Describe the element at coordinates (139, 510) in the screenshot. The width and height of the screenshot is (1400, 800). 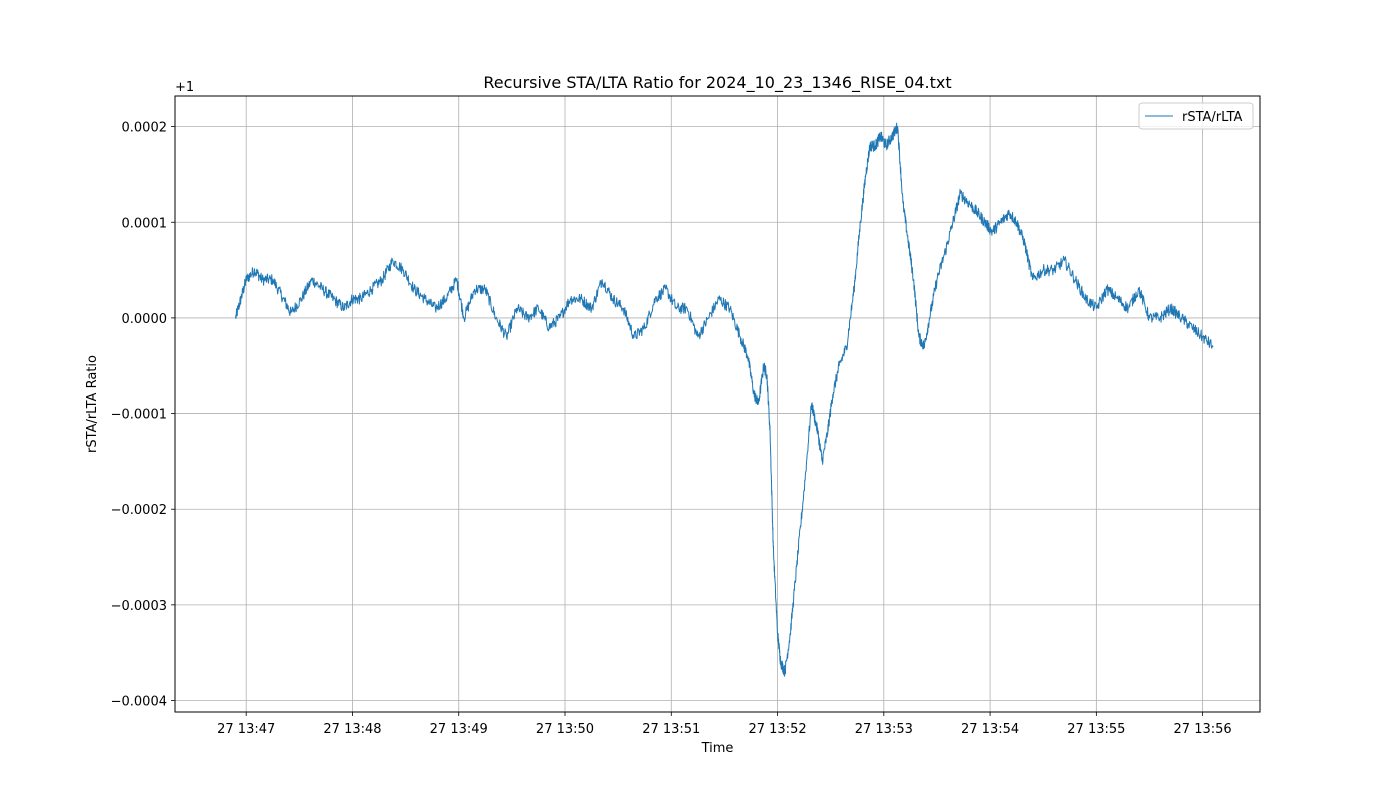
I see `y-tick-label: −0.0002` at that location.